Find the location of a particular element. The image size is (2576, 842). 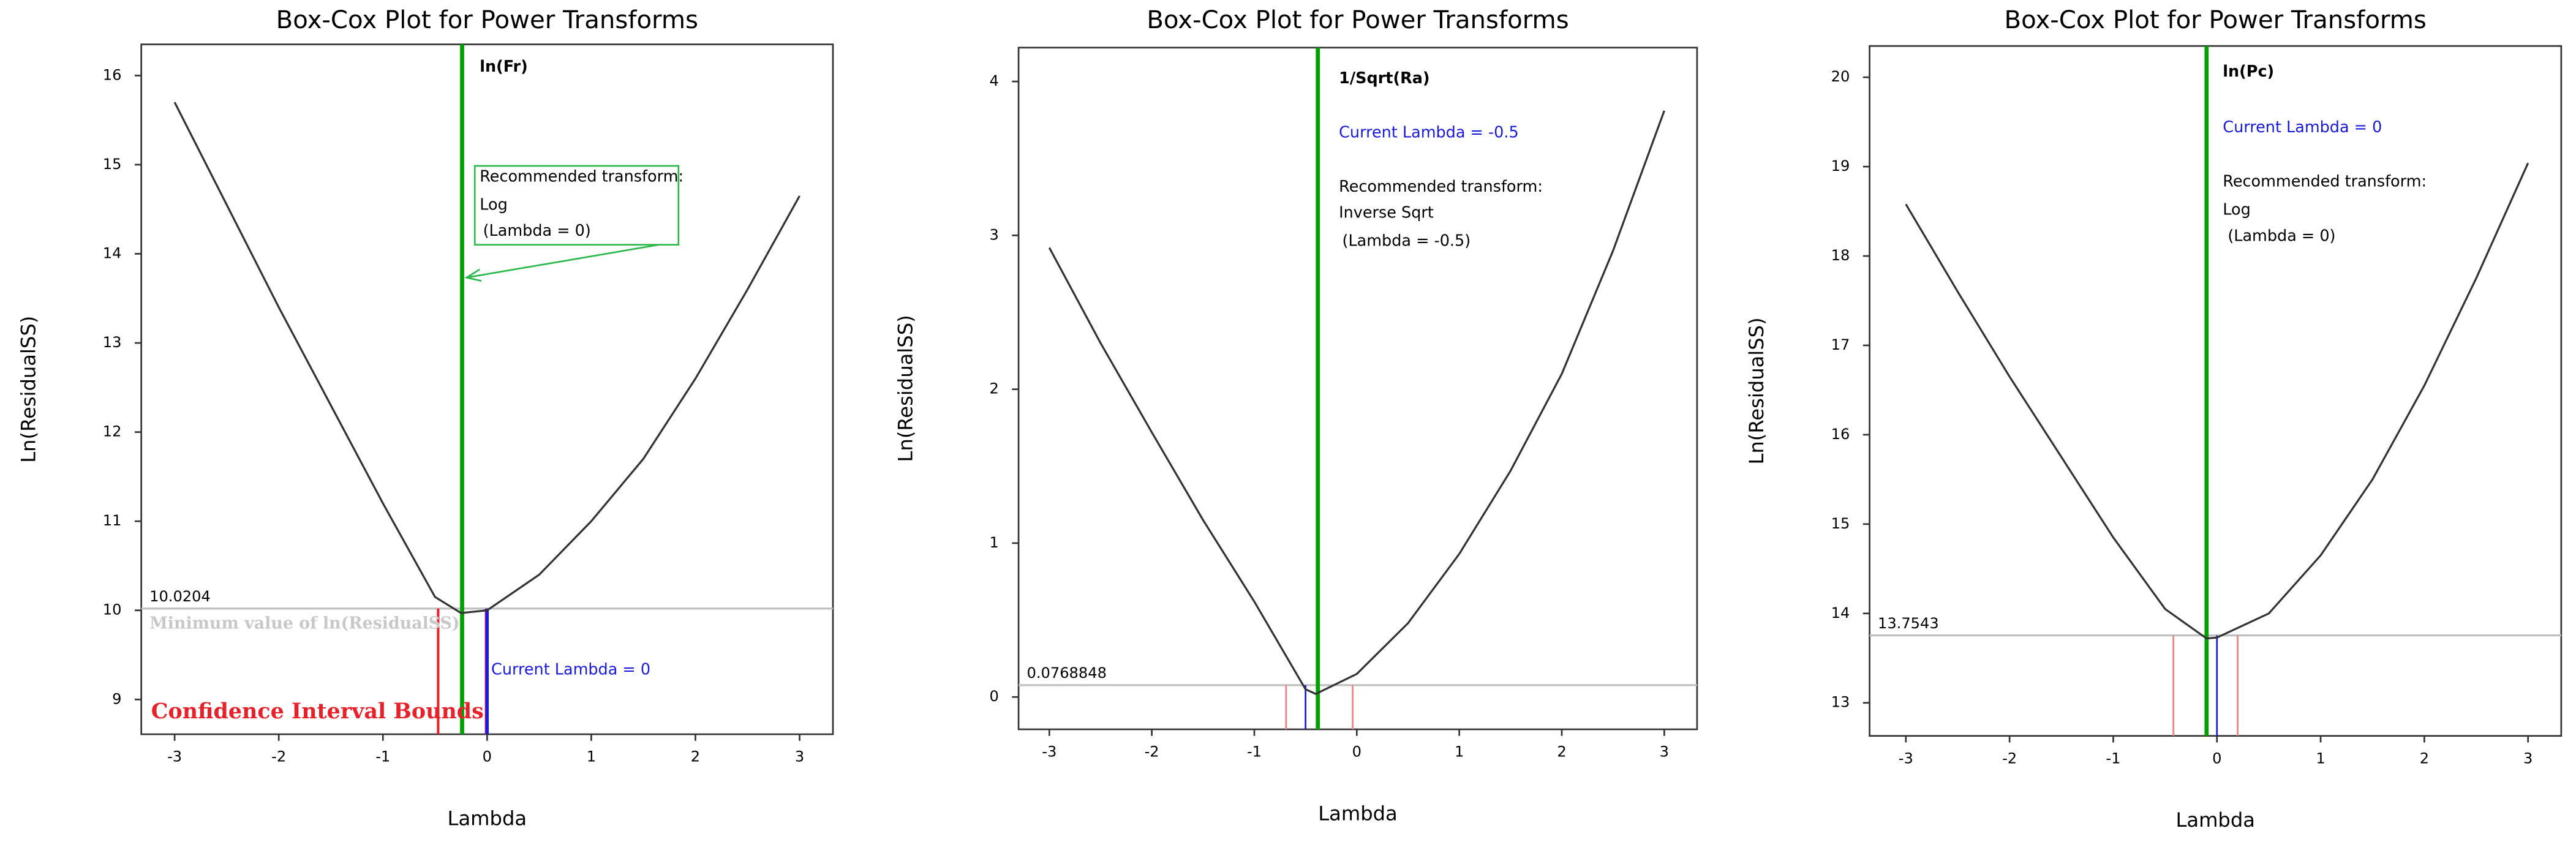

minimum-value-label: 10.0204 is located at coordinates (180, 596).